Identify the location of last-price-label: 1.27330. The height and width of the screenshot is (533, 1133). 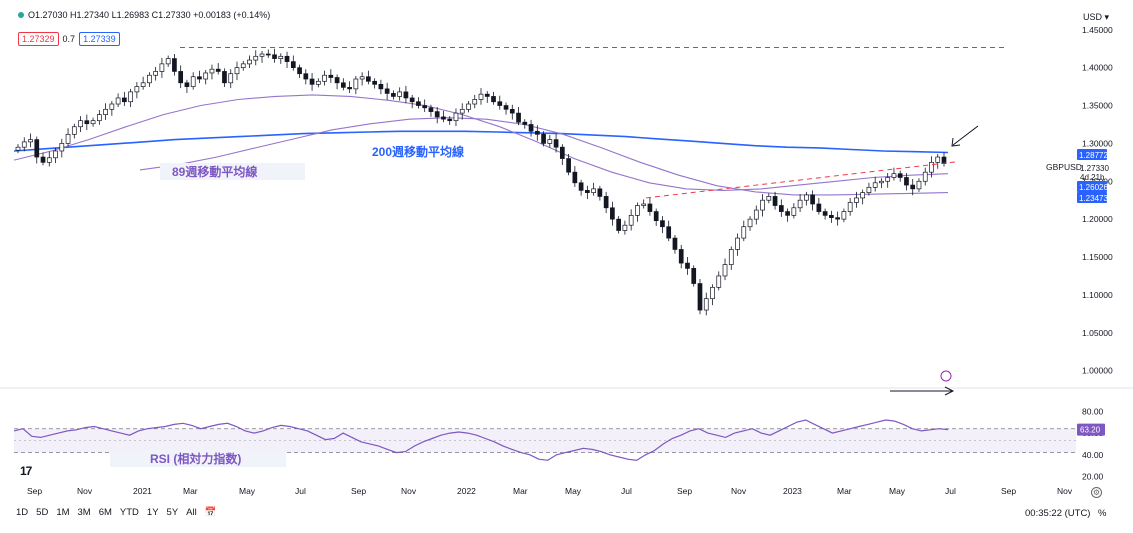
(1094, 168).